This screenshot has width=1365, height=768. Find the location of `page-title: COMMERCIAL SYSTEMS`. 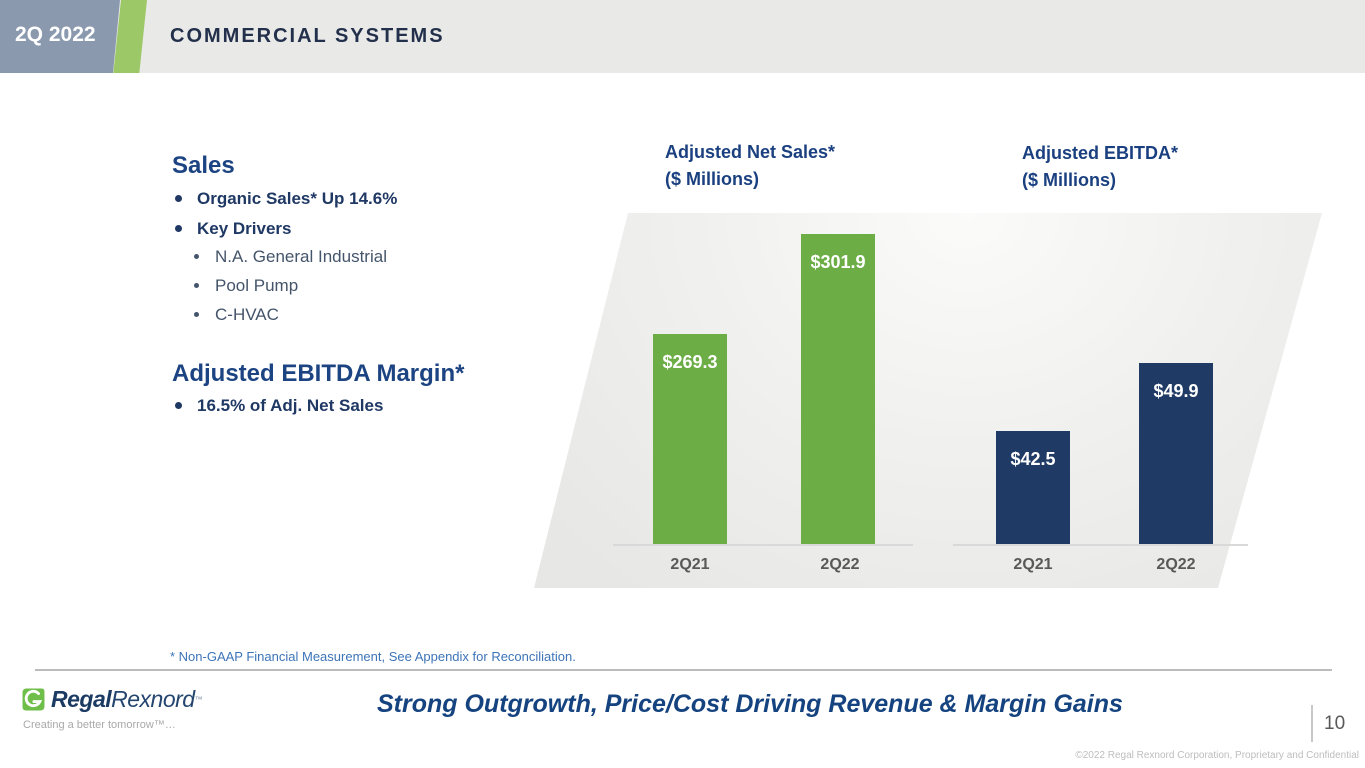

page-title: COMMERCIAL SYSTEMS is located at coordinates (307, 36).